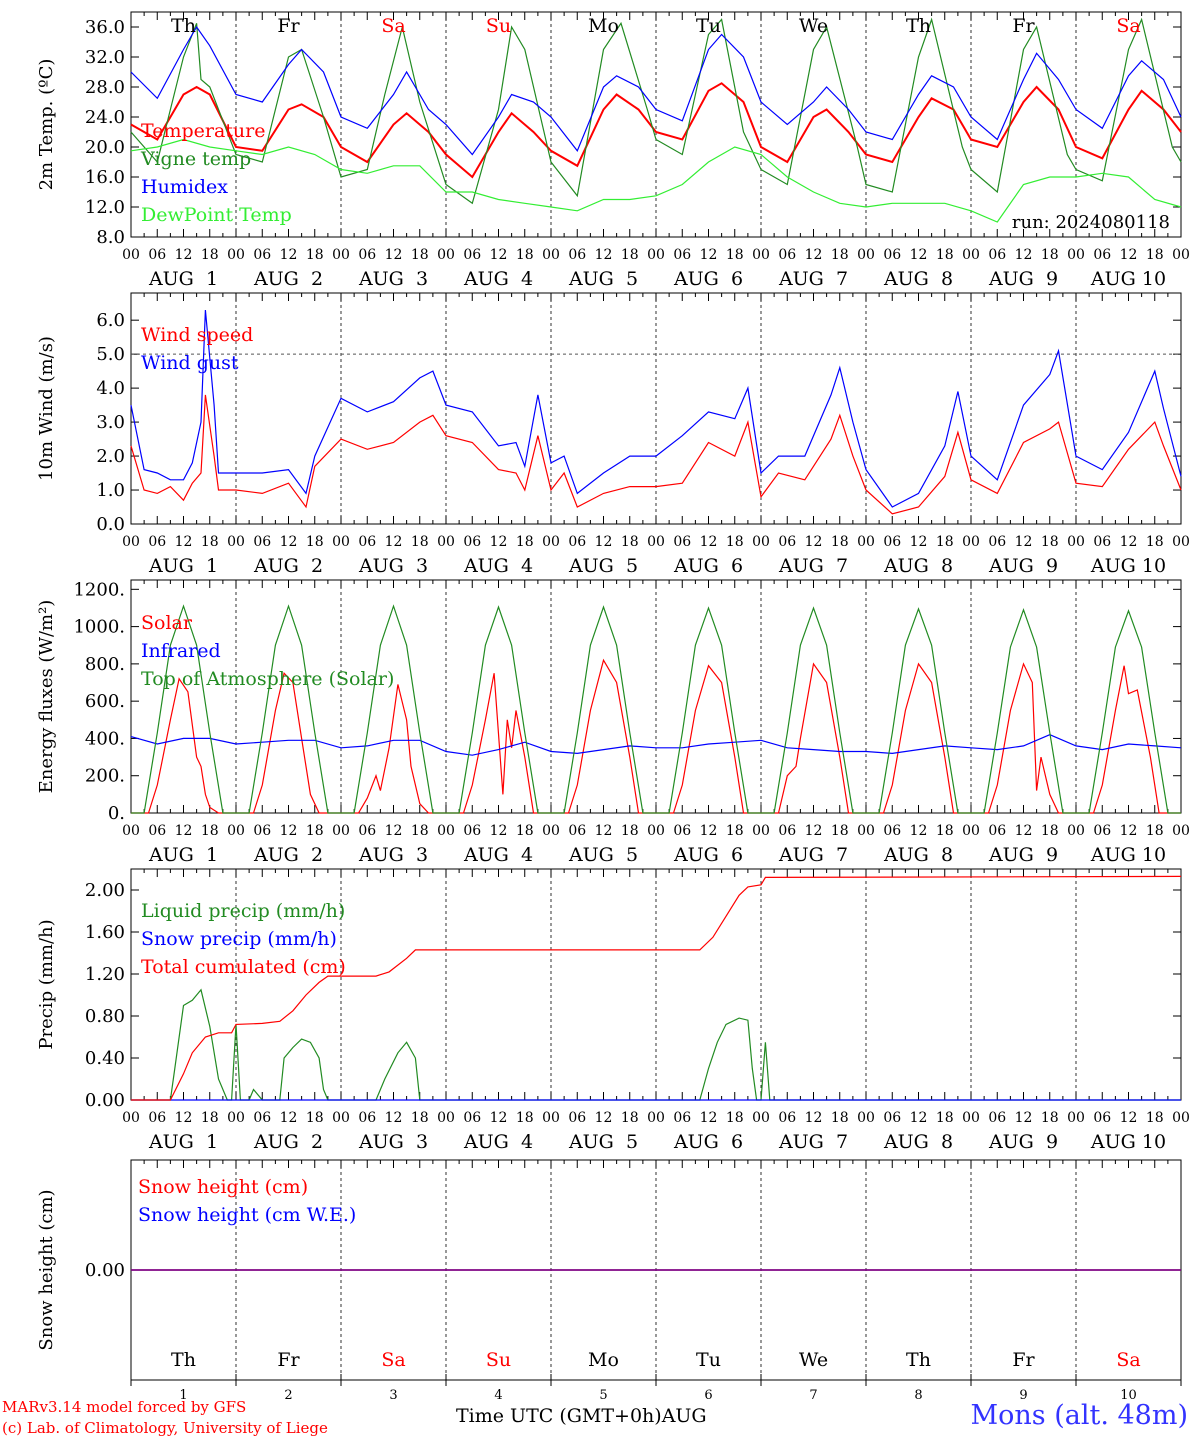  What do you see at coordinates (110, 388) in the screenshot?
I see `y-tick-label: 4.0` at bounding box center [110, 388].